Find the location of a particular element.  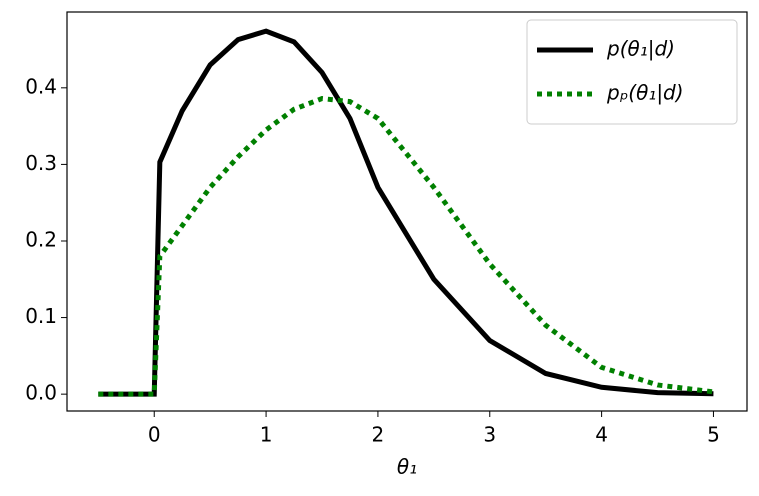

y-tick-label: 0.3 is located at coordinates (41, 163).